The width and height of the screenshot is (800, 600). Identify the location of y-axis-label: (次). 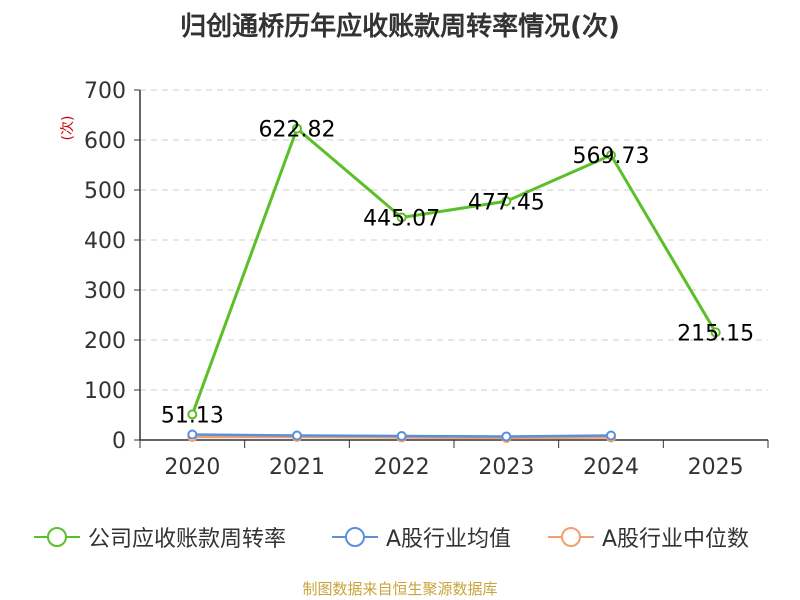
(68, 128).